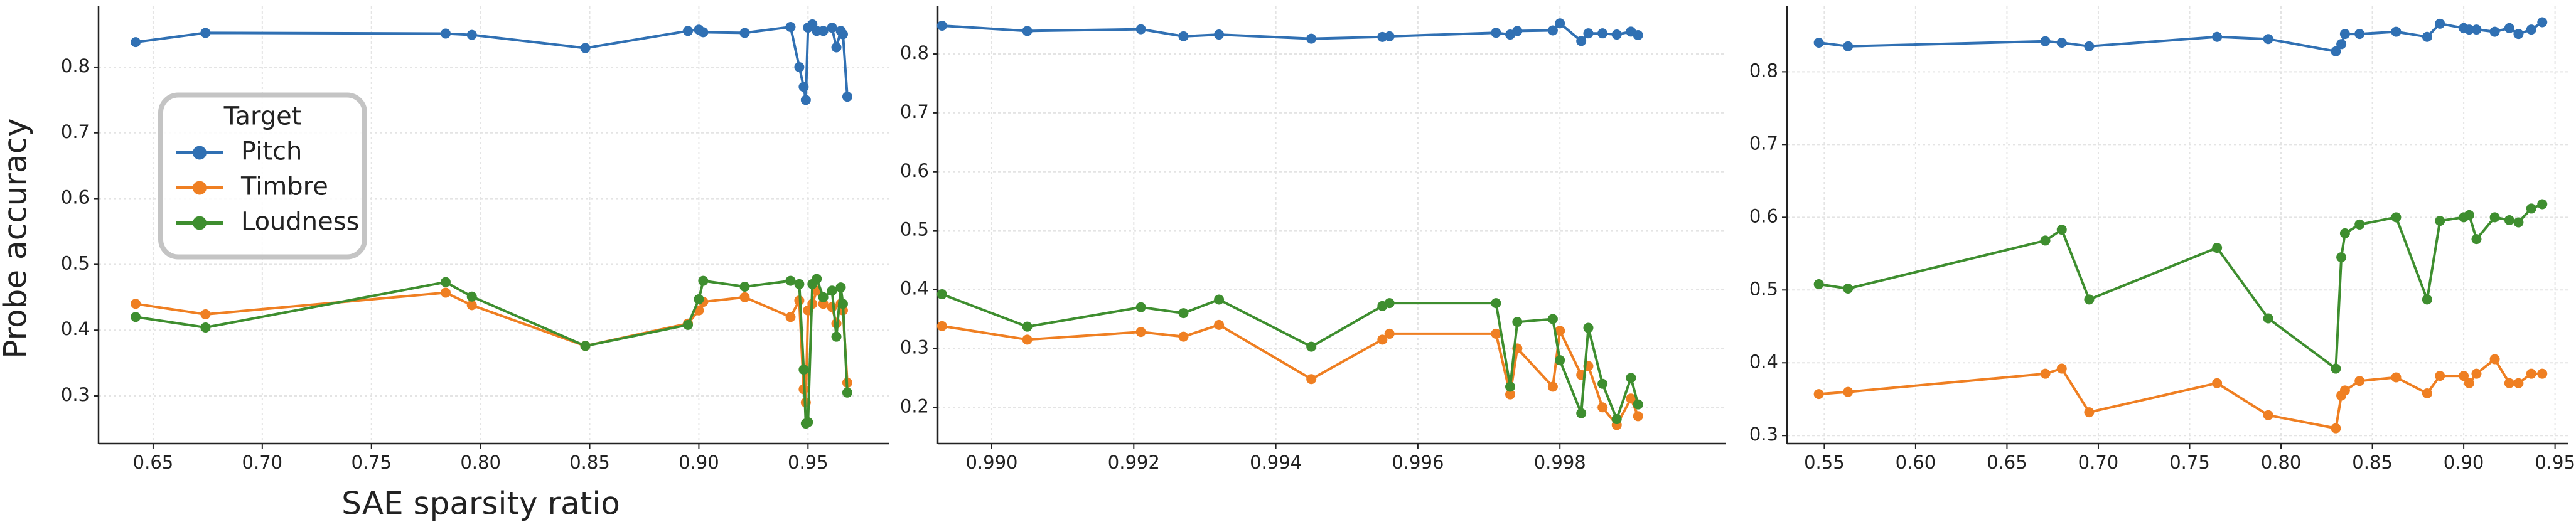 Image resolution: width=2576 pixels, height=527 pixels. What do you see at coordinates (480, 462) in the screenshot?
I see `x-tick-label: 0.80` at bounding box center [480, 462].